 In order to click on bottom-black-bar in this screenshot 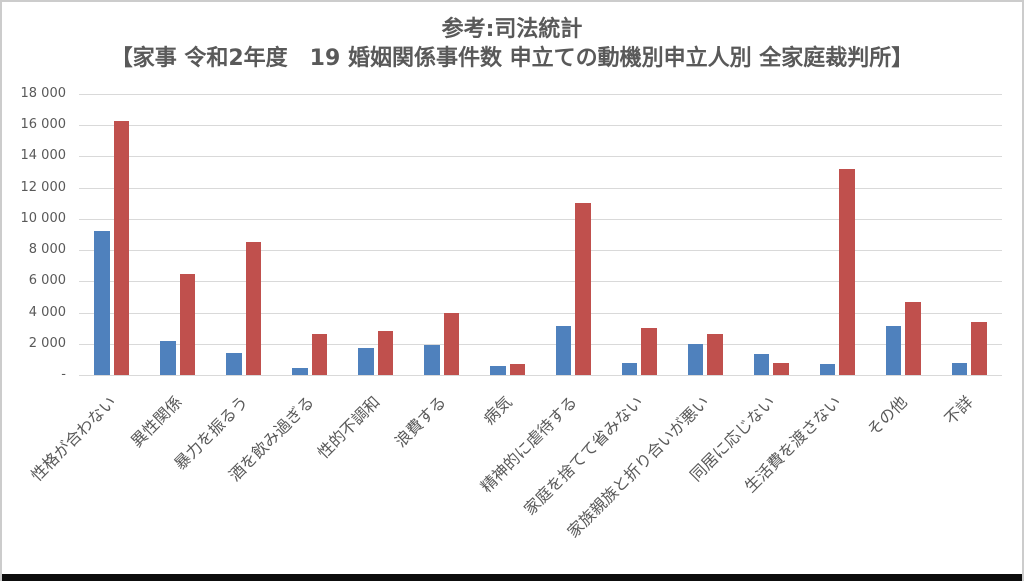, I will do `click(512, 577)`.